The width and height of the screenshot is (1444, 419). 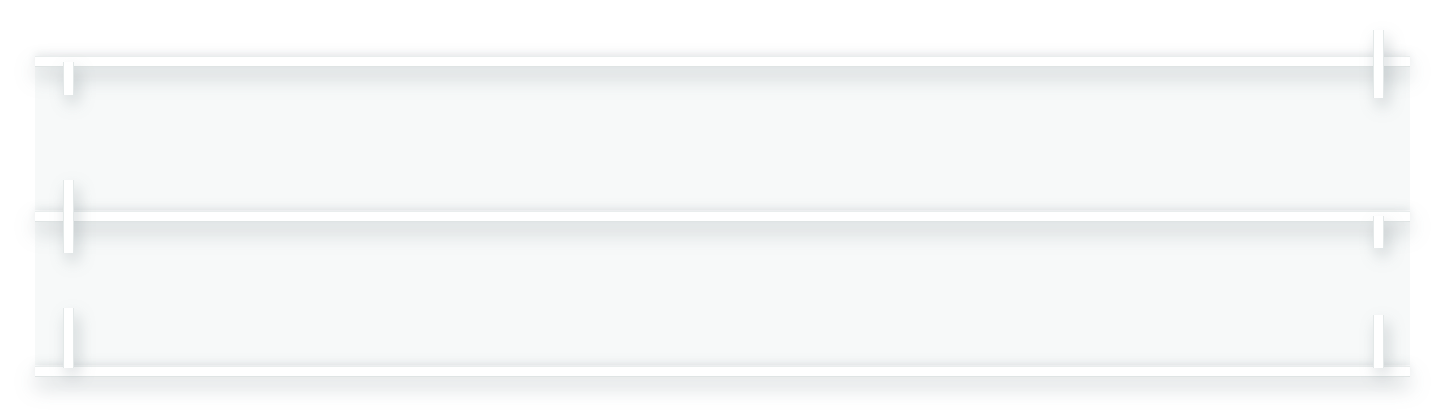 I want to click on shelf-bar-top, so click(x=722, y=61).